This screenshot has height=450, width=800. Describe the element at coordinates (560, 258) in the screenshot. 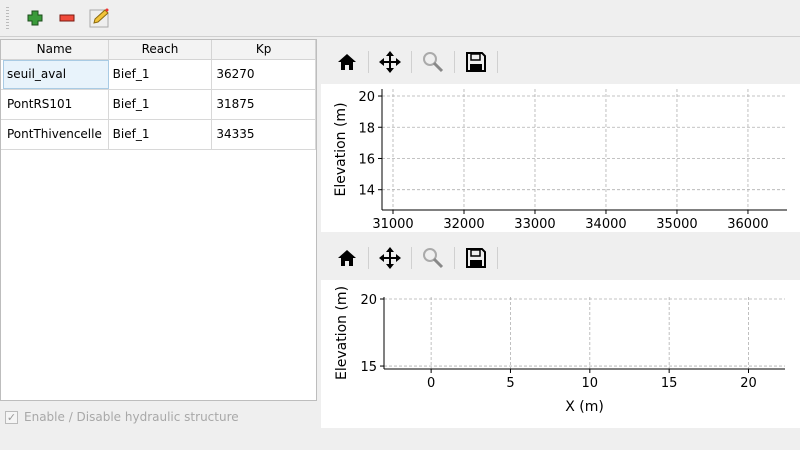

I see `plot-toolbar-bottom` at that location.